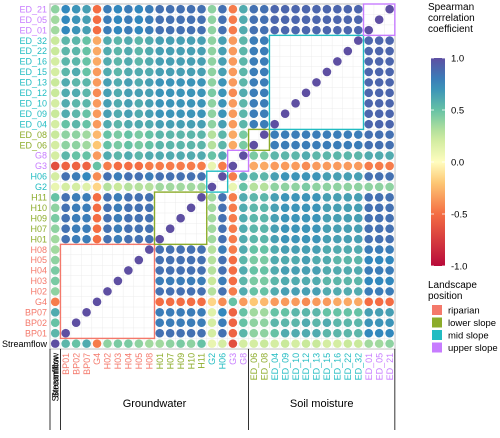  What do you see at coordinates (65, 197) in the screenshot?
I see `corr-dot-H11-BP01` at bounding box center [65, 197].